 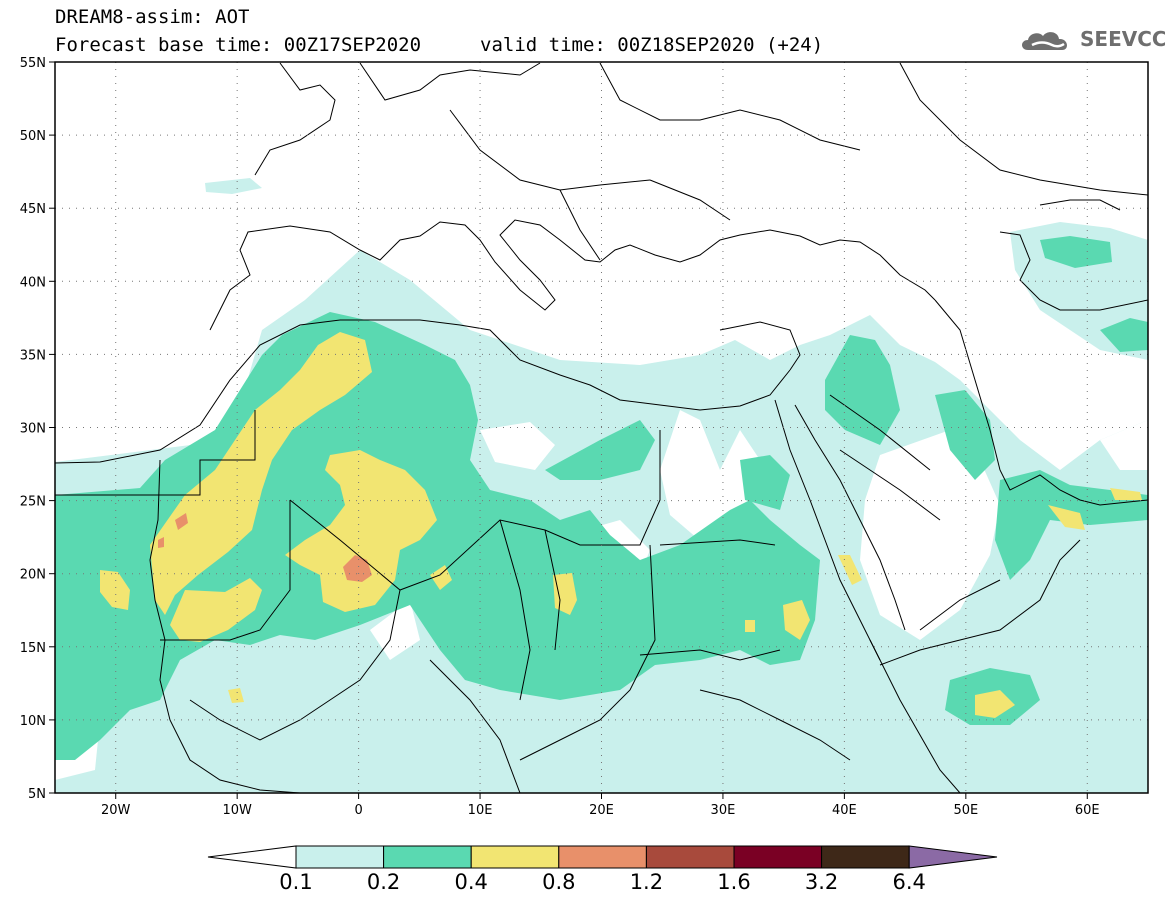 I want to click on lat-label: 55N, so click(x=33, y=63).